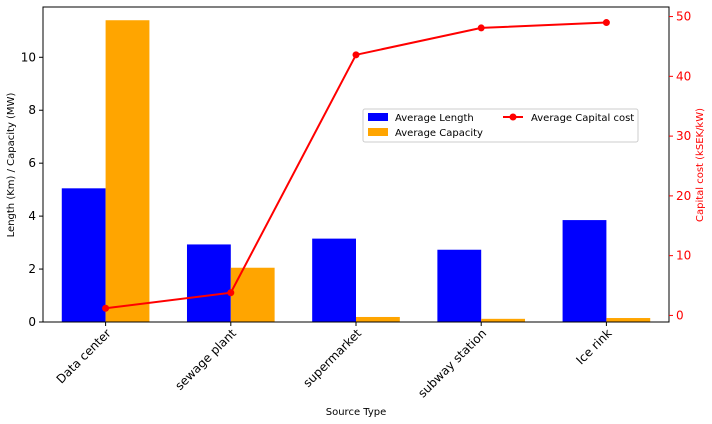 Image resolution: width=712 pixels, height=424 pixels. I want to click on y2-tick-label: 30, so click(683, 136).